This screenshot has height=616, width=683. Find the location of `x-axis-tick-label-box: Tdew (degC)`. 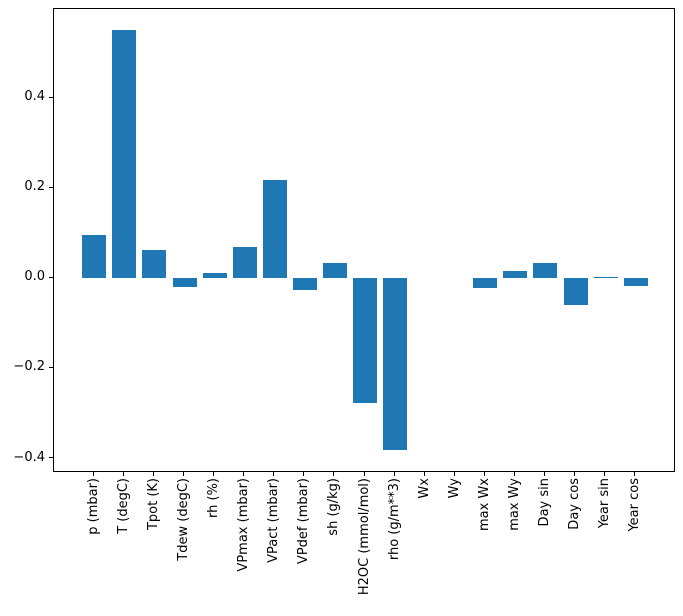

x-axis-tick-label-box: Tdew (degC) is located at coordinates (184, 519).